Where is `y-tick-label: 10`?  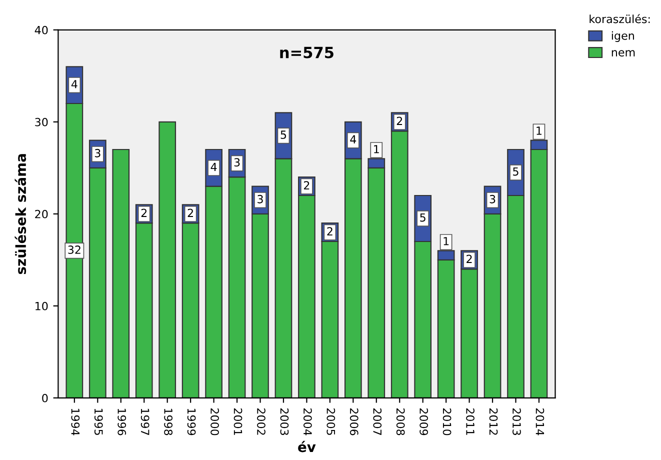 y-tick-label: 10 is located at coordinates (42, 306).